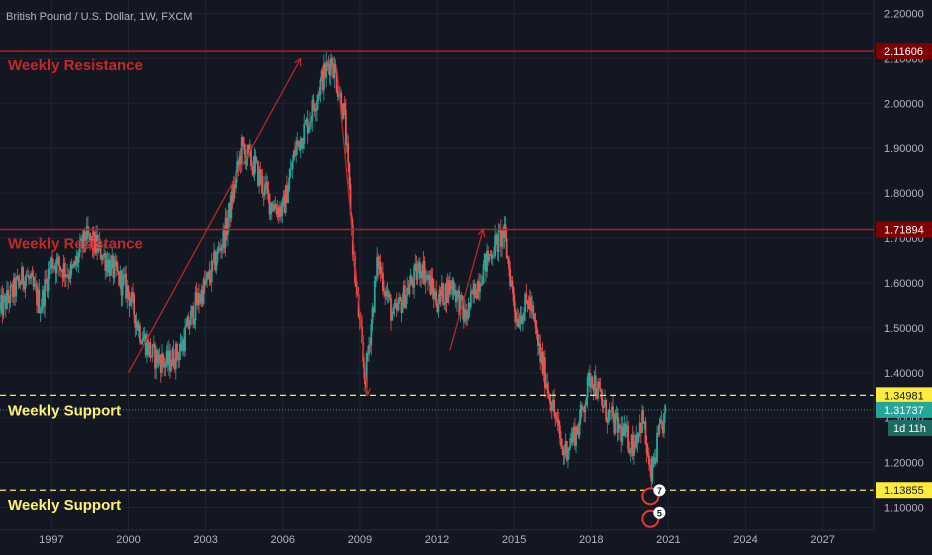 This screenshot has height=555, width=932. I want to click on event-count-label: 7, so click(659, 491).